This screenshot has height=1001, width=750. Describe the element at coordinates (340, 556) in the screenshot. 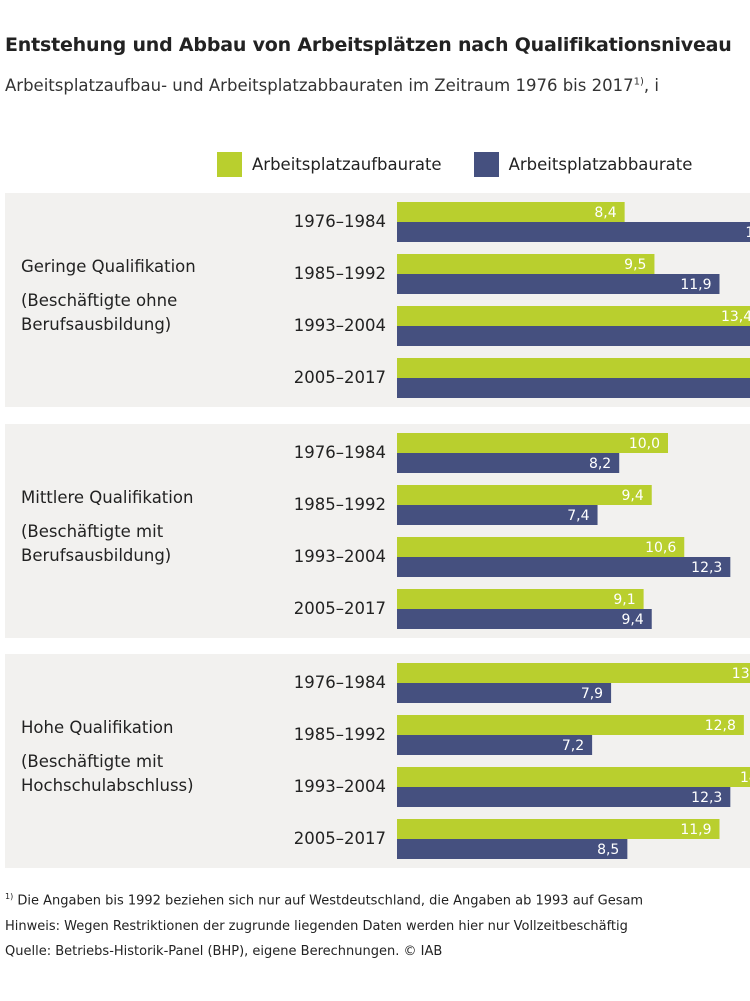

I see `category-label-2-3: 1993–2004` at that location.